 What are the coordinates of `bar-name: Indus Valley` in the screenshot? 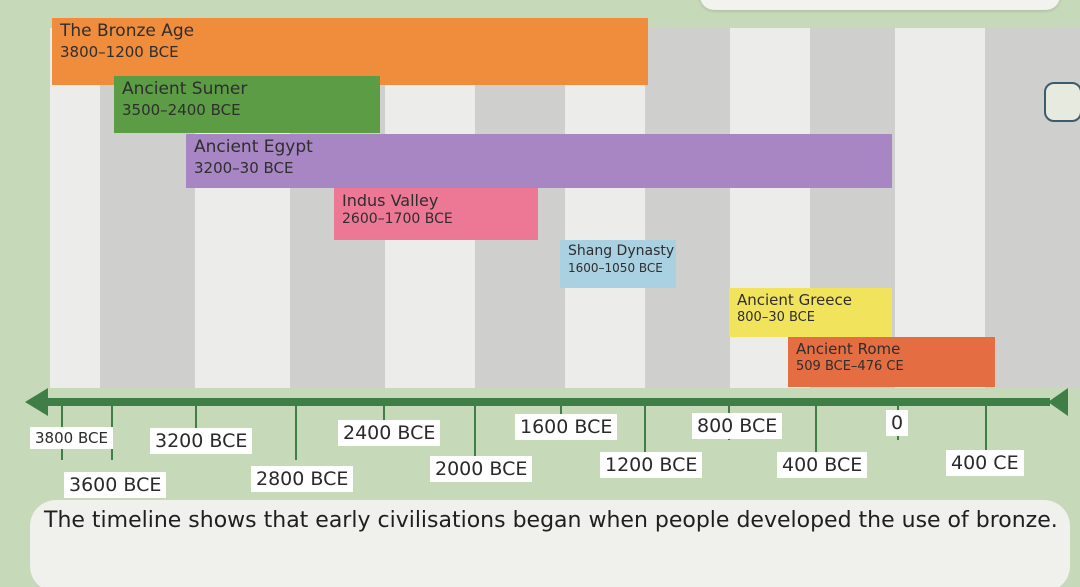 It's located at (390, 200).